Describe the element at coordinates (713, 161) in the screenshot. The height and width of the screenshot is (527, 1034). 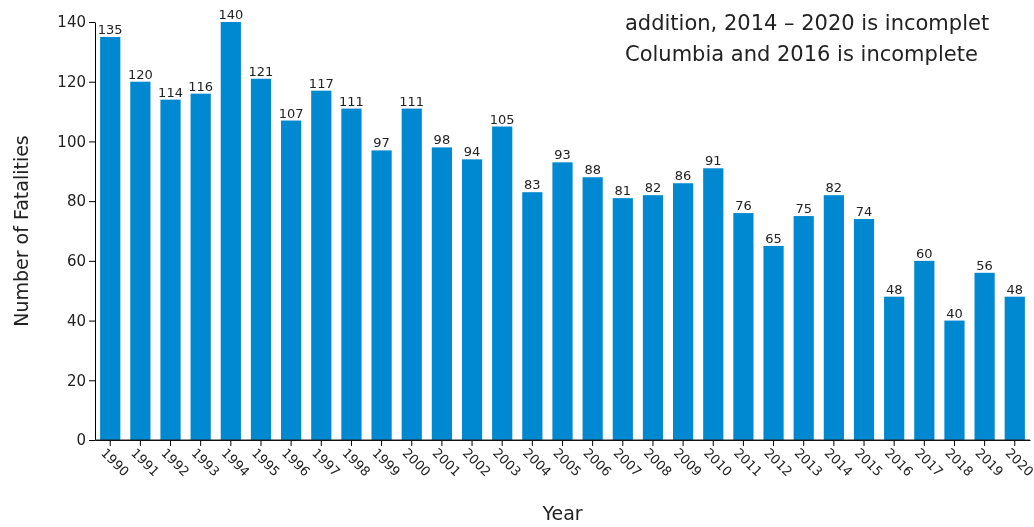
I see `data-label: 91` at that location.